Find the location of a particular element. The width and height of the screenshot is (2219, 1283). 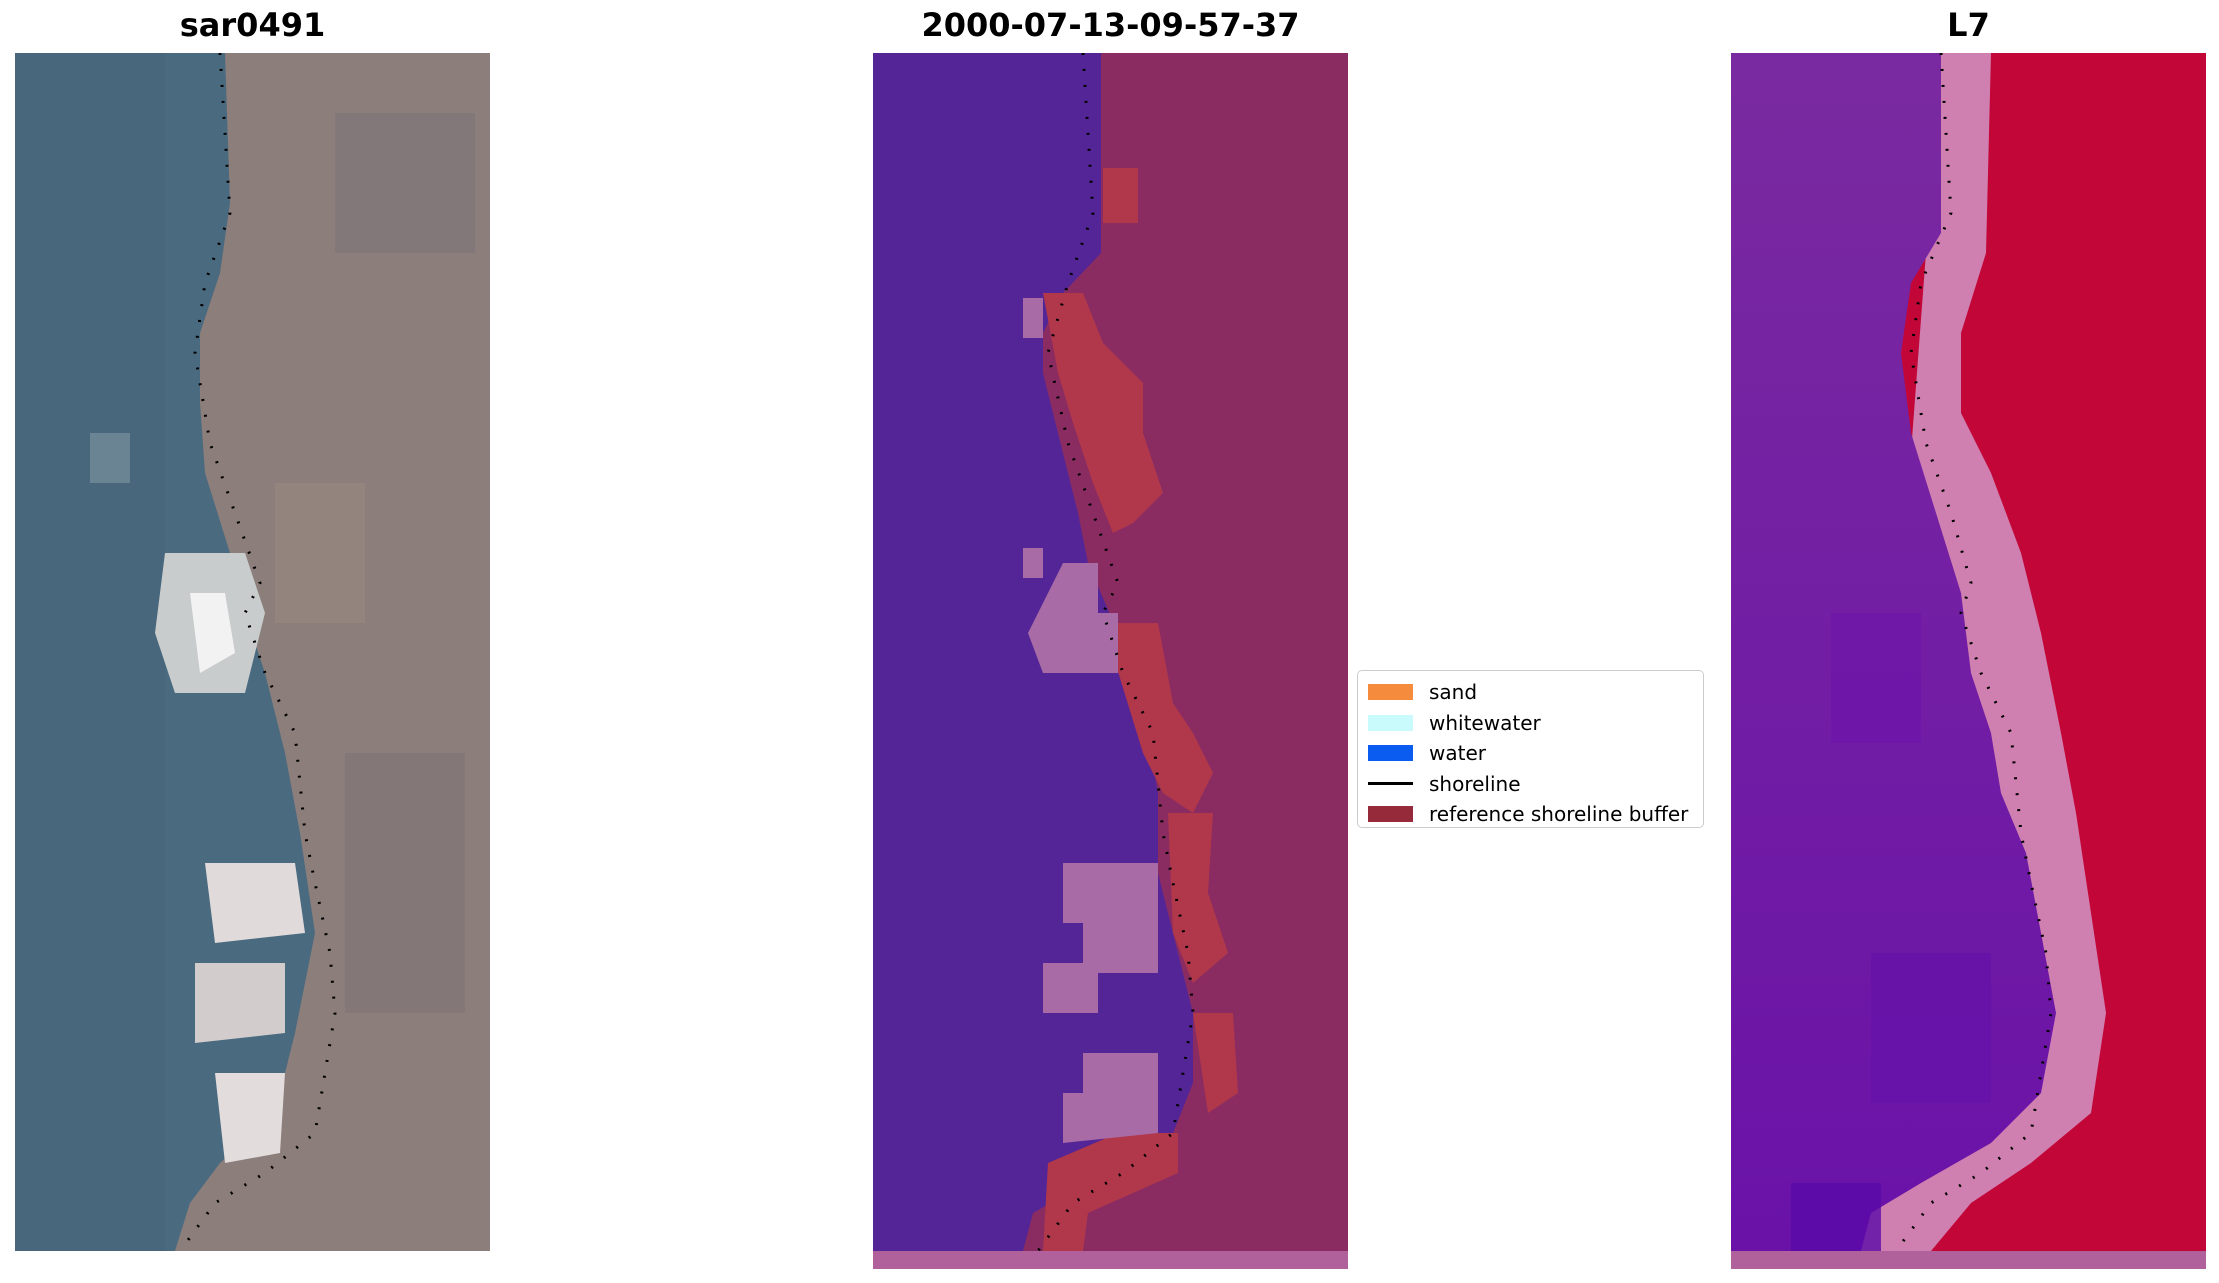

legend-label: reference shoreline buffer is located at coordinates (1559, 814).